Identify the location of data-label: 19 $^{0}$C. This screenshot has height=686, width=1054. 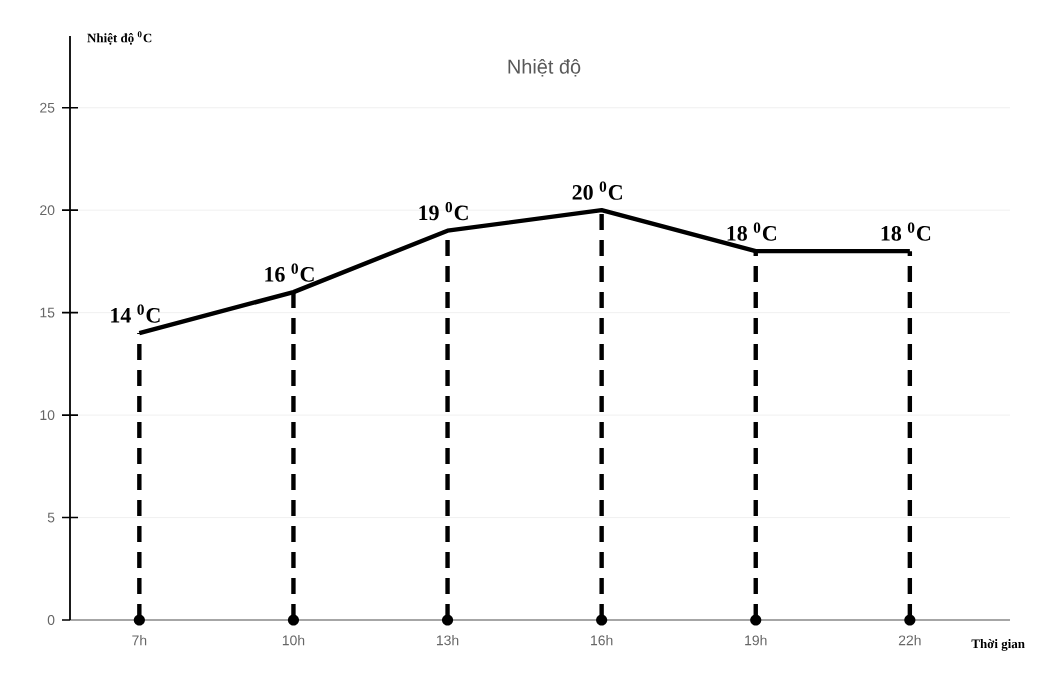
(443, 211).